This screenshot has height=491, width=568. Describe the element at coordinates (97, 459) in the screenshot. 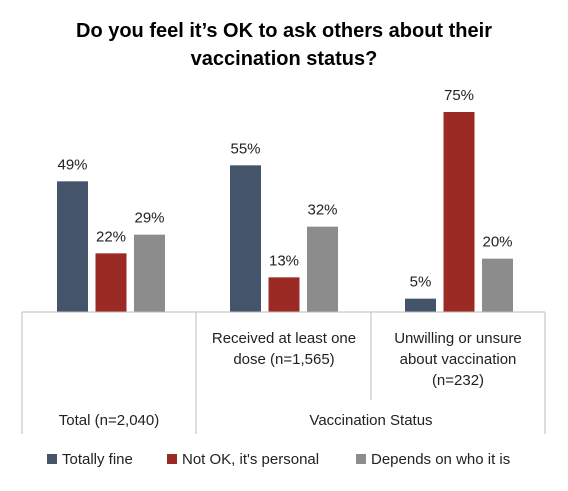

I see `legend-label: Totally fine` at that location.